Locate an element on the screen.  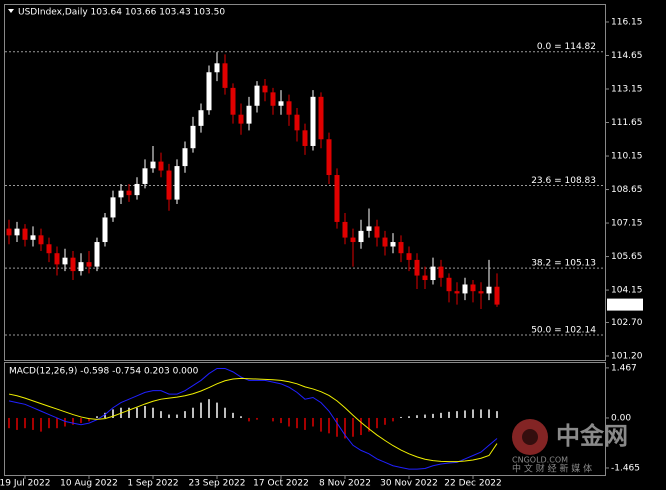
last-price-label: 103.50 is located at coordinates (626, 305).